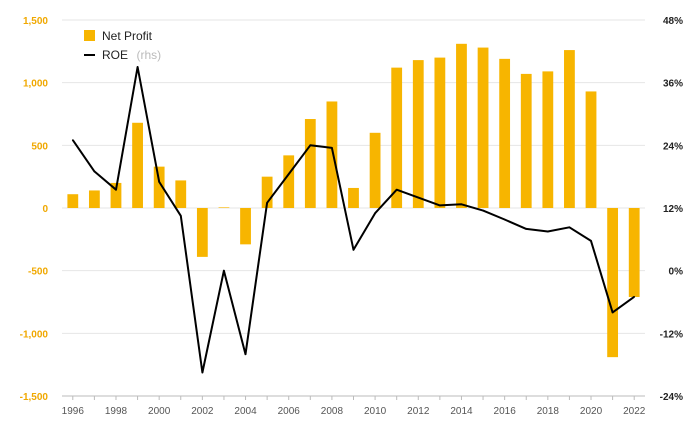  What do you see at coordinates (673, 84) in the screenshot?
I see `right-tick-label: 36%` at bounding box center [673, 84].